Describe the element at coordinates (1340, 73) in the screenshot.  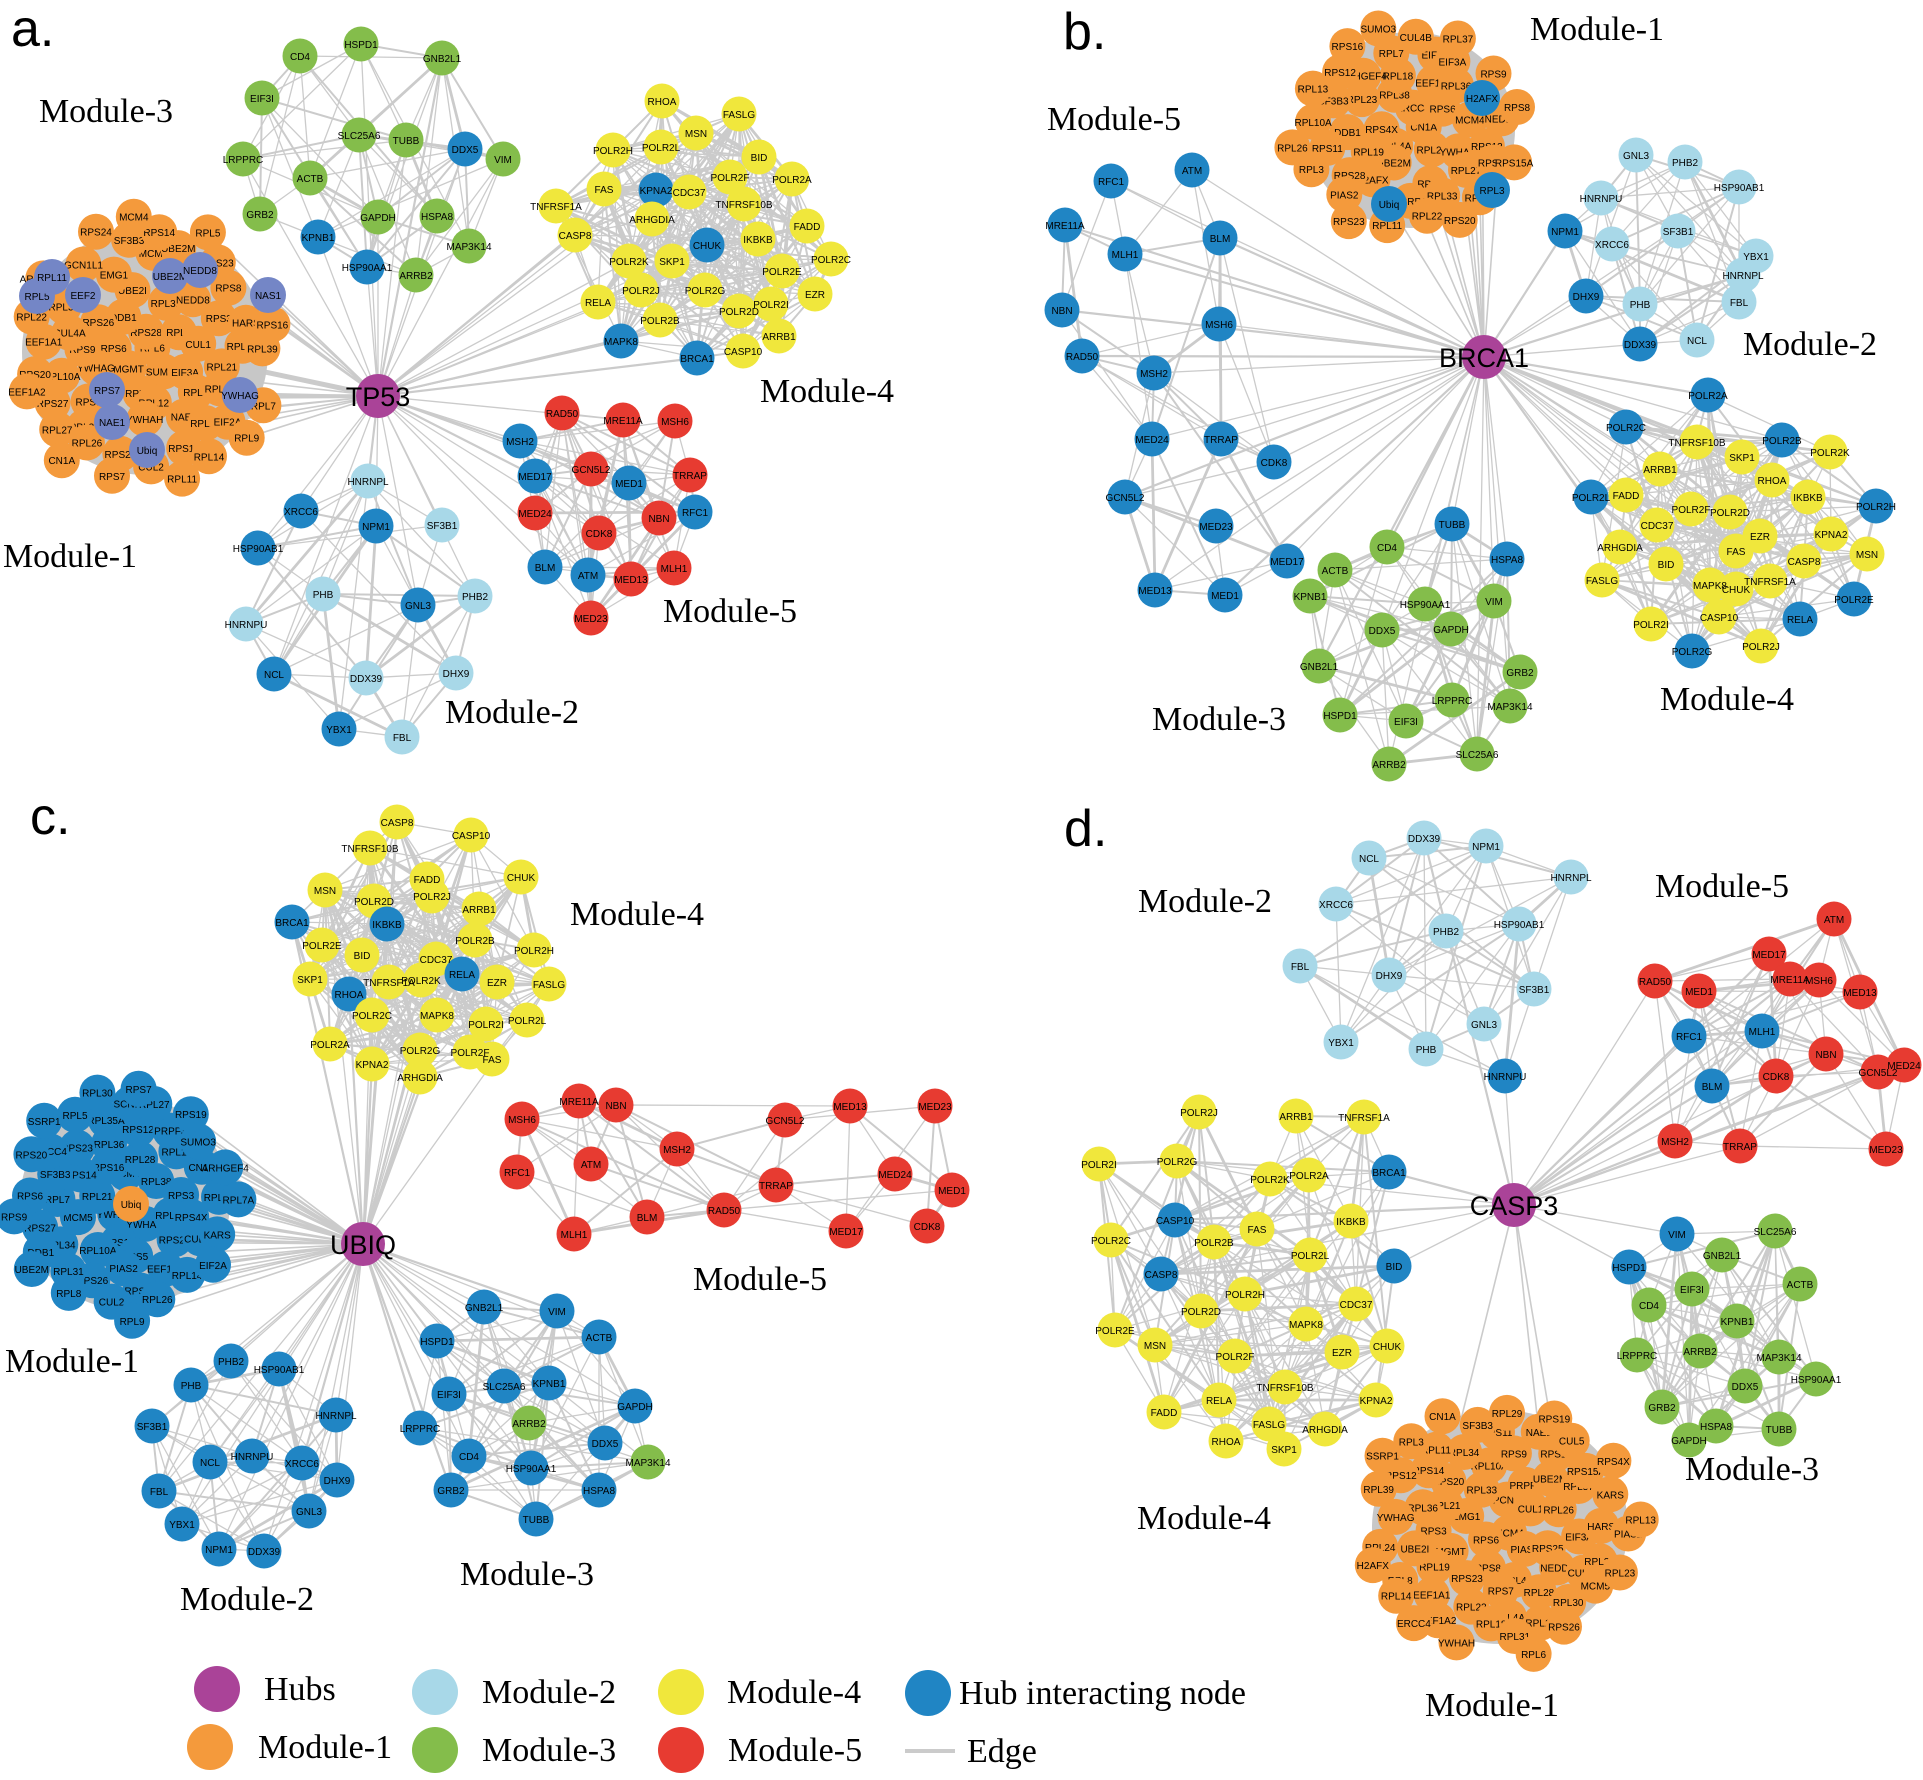
I see `svg-text: RPS12` at that location.